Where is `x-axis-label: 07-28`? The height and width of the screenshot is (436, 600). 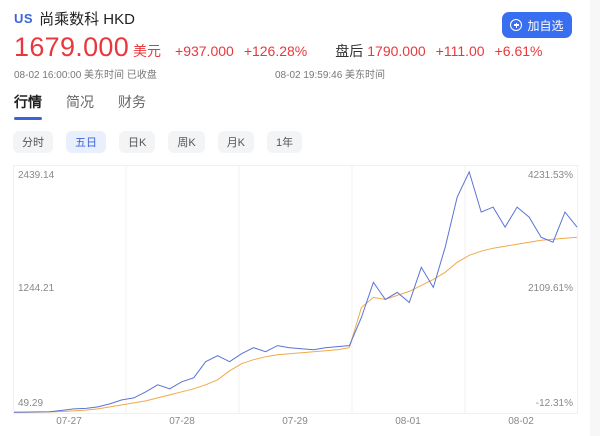 x-axis-label: 07-28 is located at coordinates (182, 421).